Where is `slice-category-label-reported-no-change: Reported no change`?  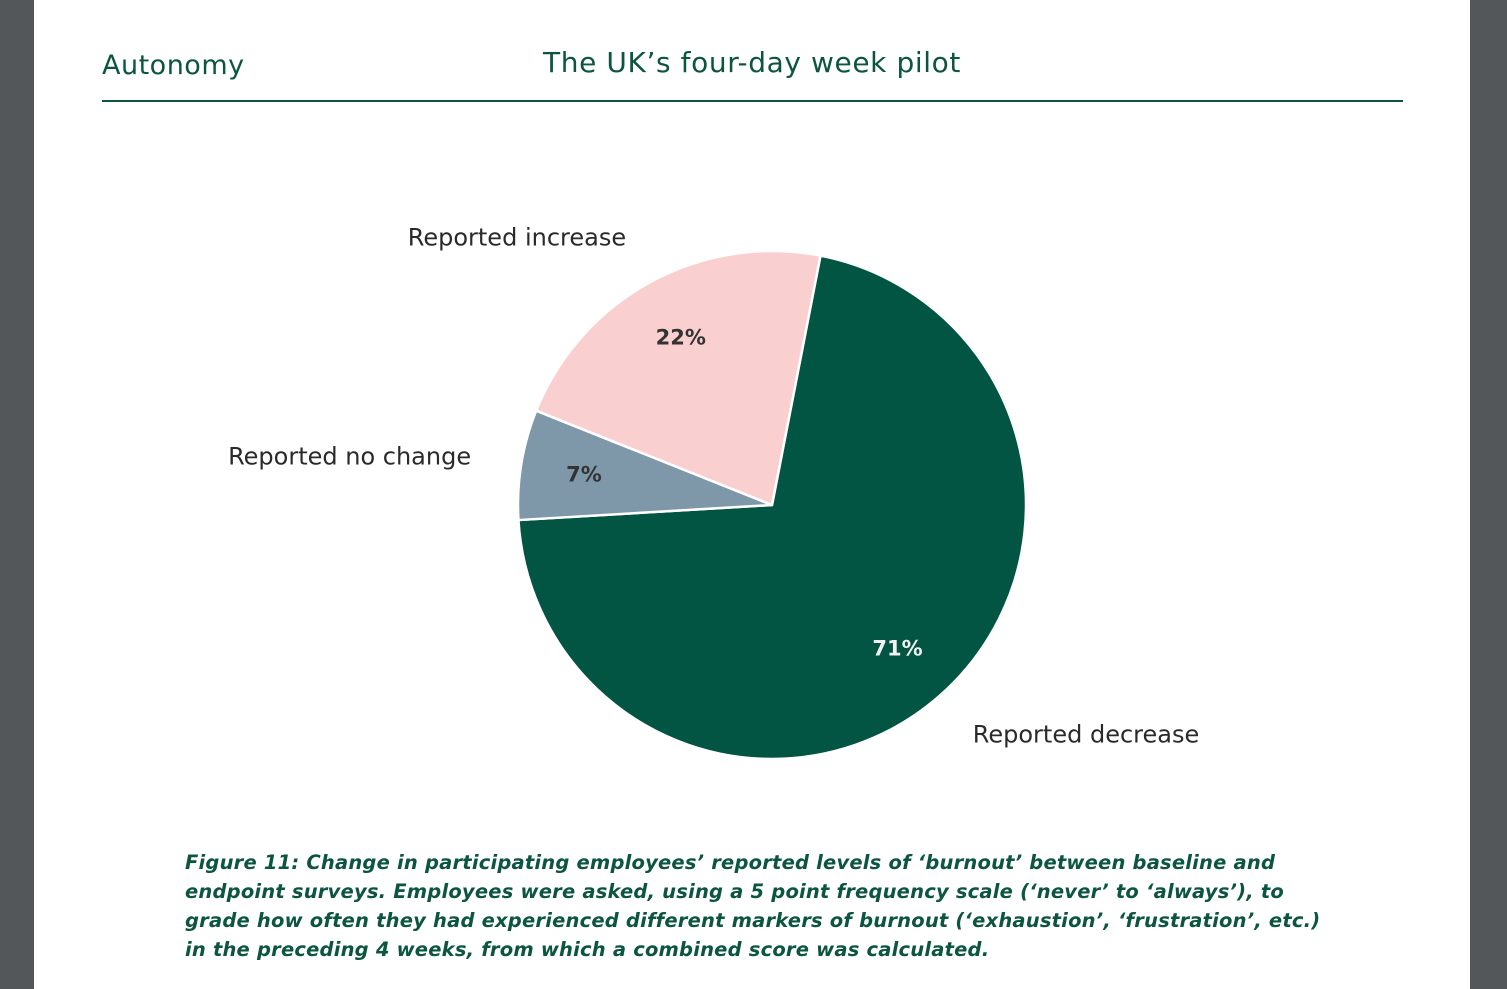 slice-category-label-reported-no-change: Reported no change is located at coordinates (349, 456).